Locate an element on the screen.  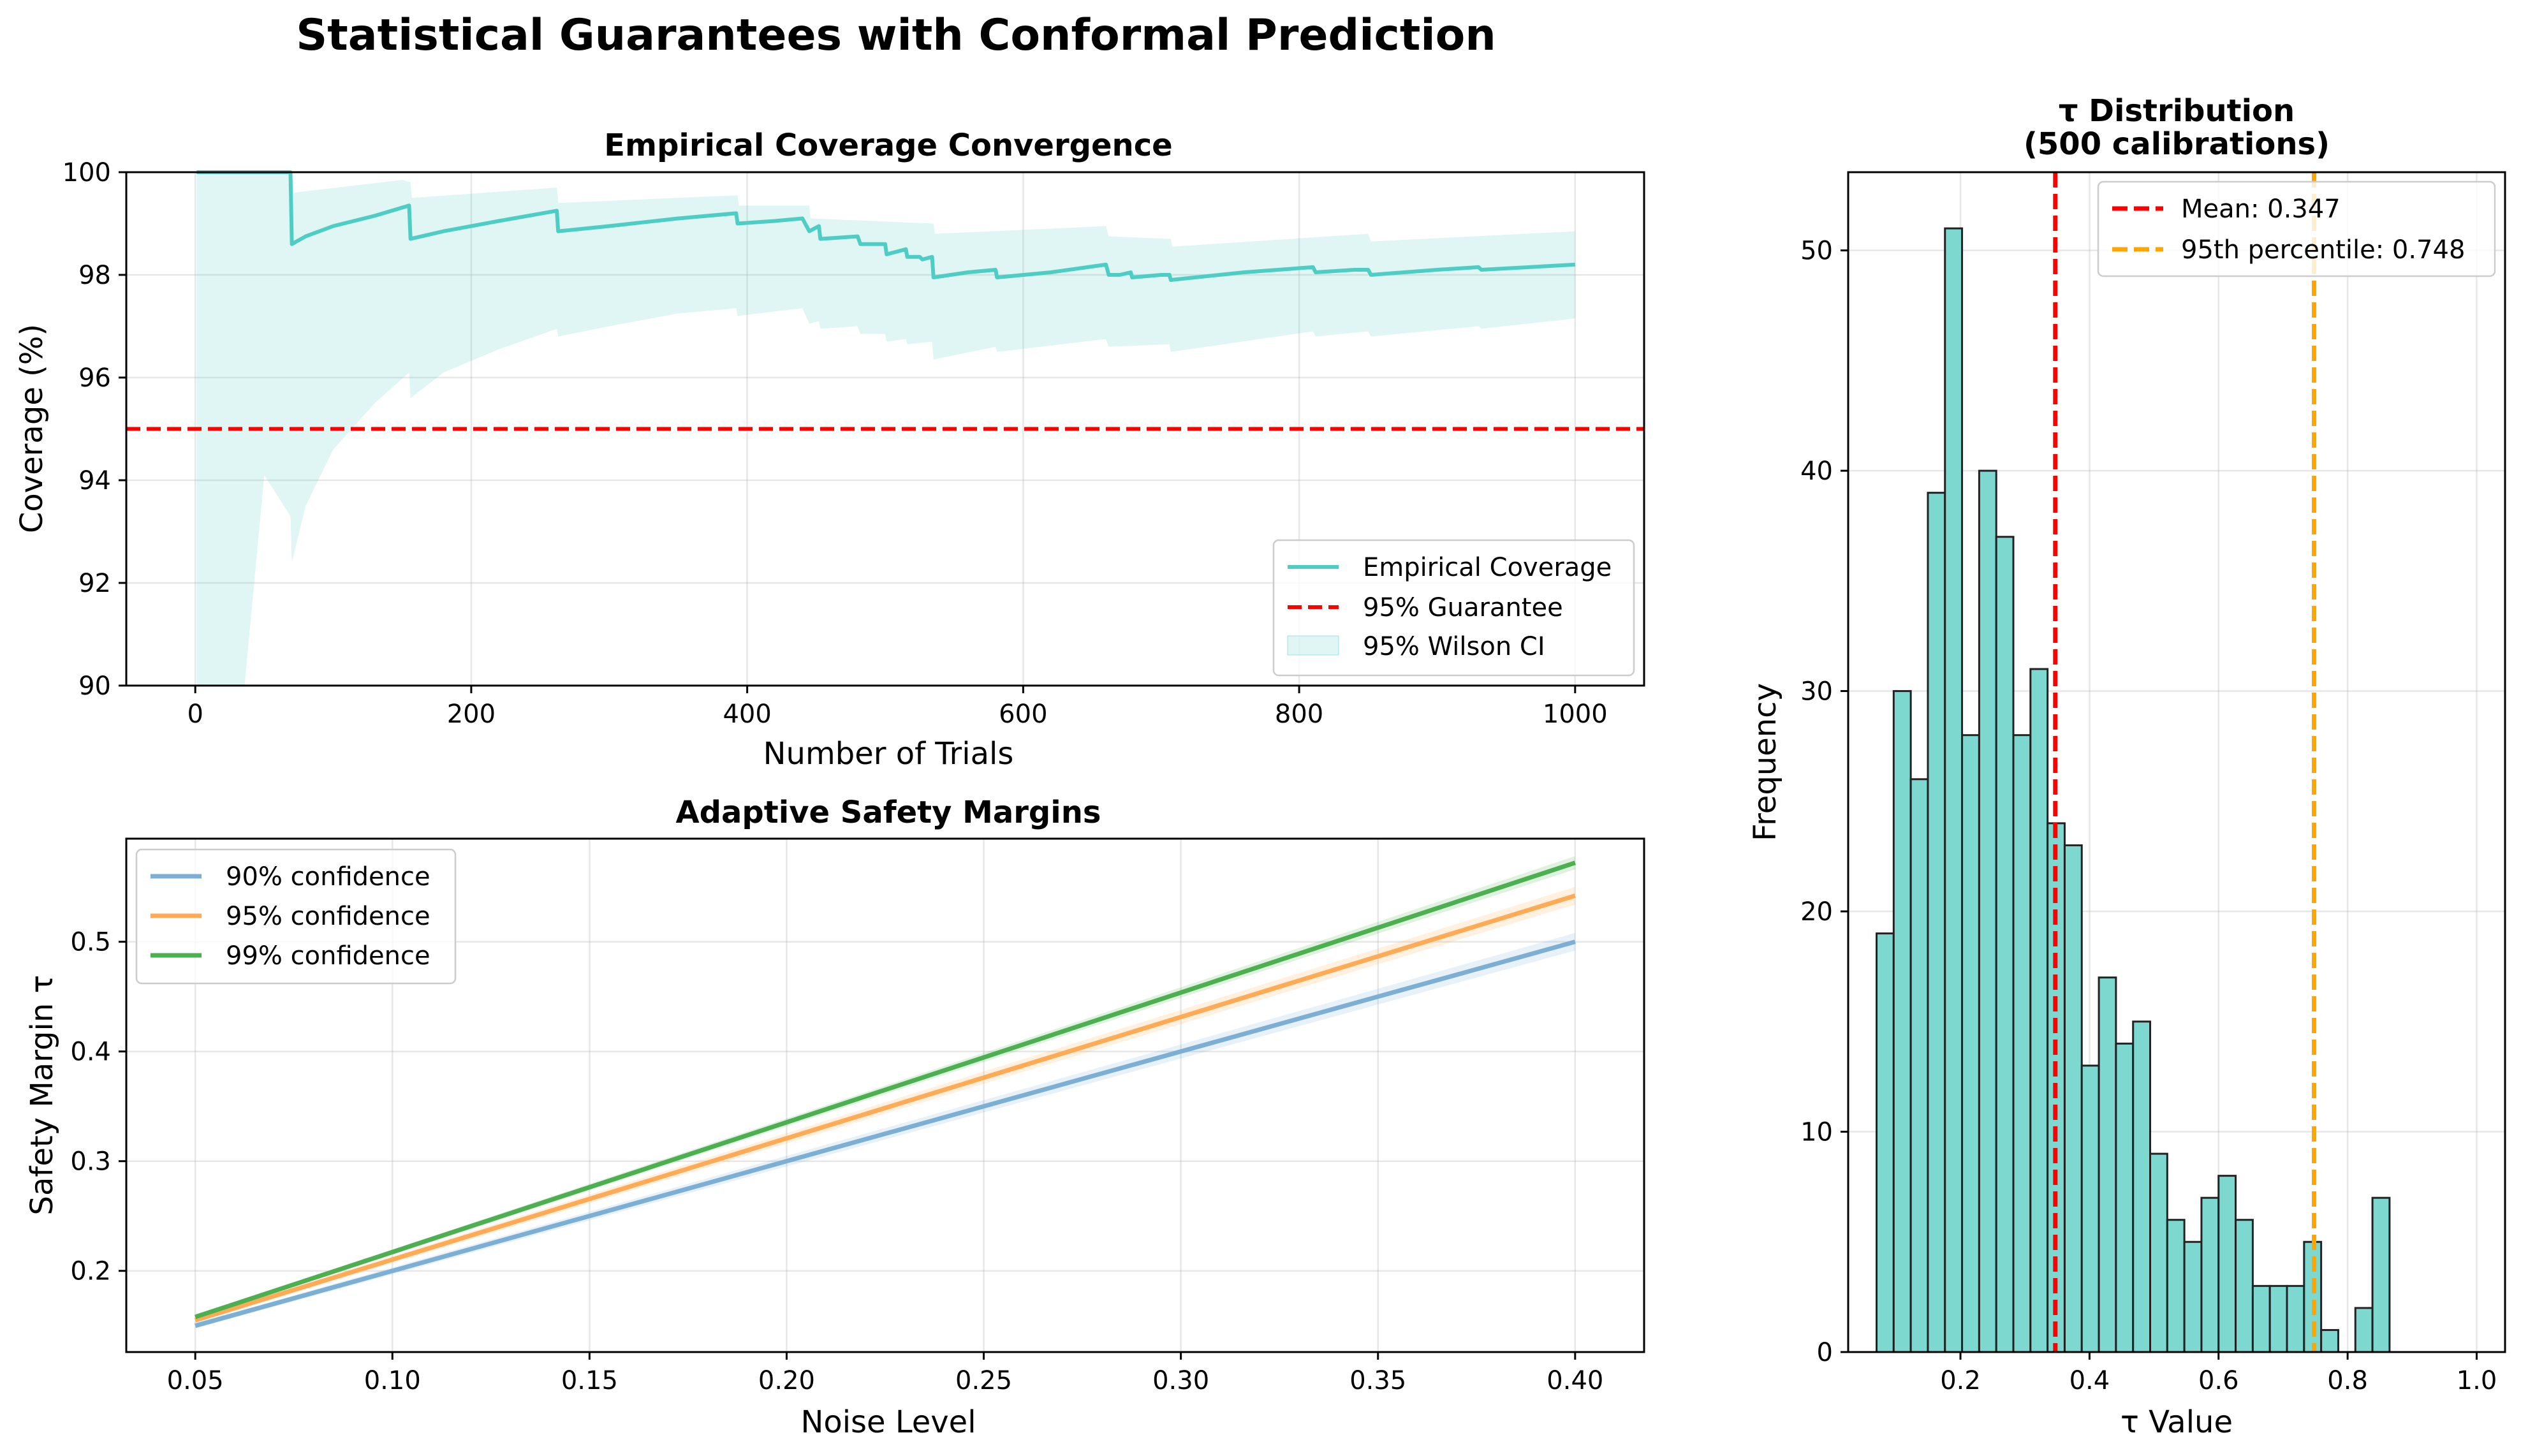
tau-title-line2: (500 calibrations) is located at coordinates (2177, 144).